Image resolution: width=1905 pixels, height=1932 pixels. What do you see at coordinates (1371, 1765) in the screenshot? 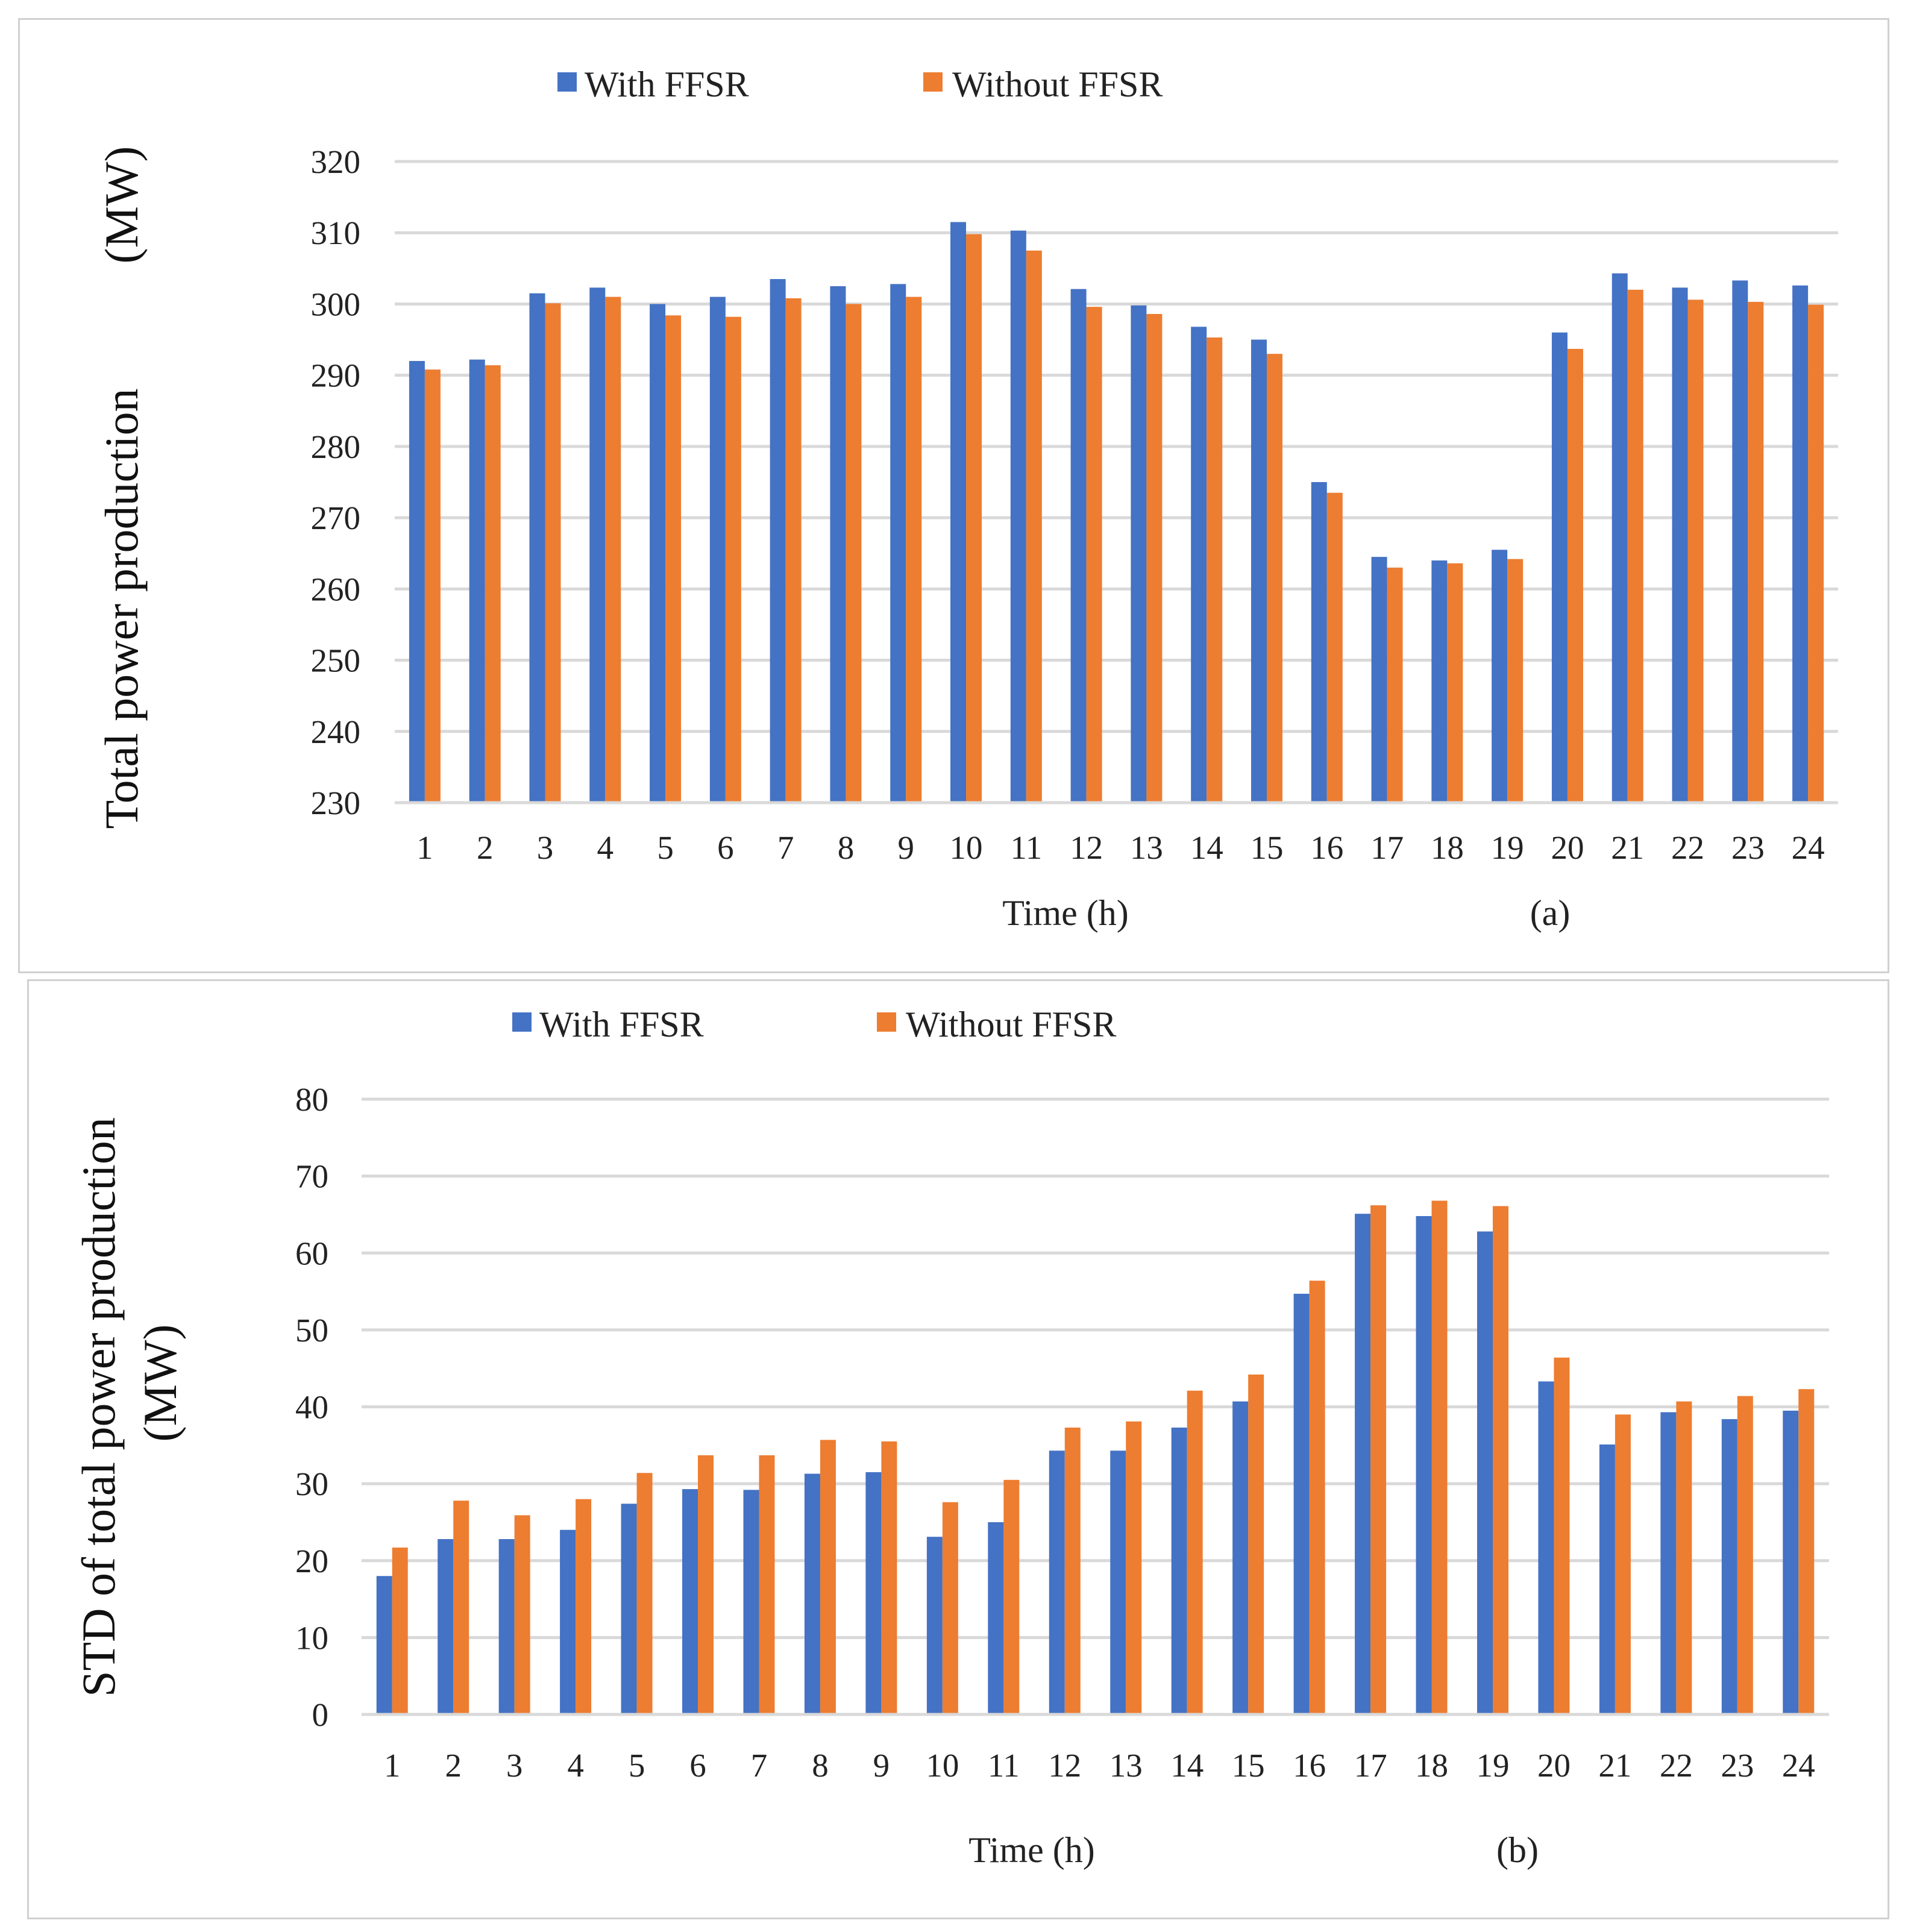
I see `x-tick-label: 17` at bounding box center [1371, 1765].